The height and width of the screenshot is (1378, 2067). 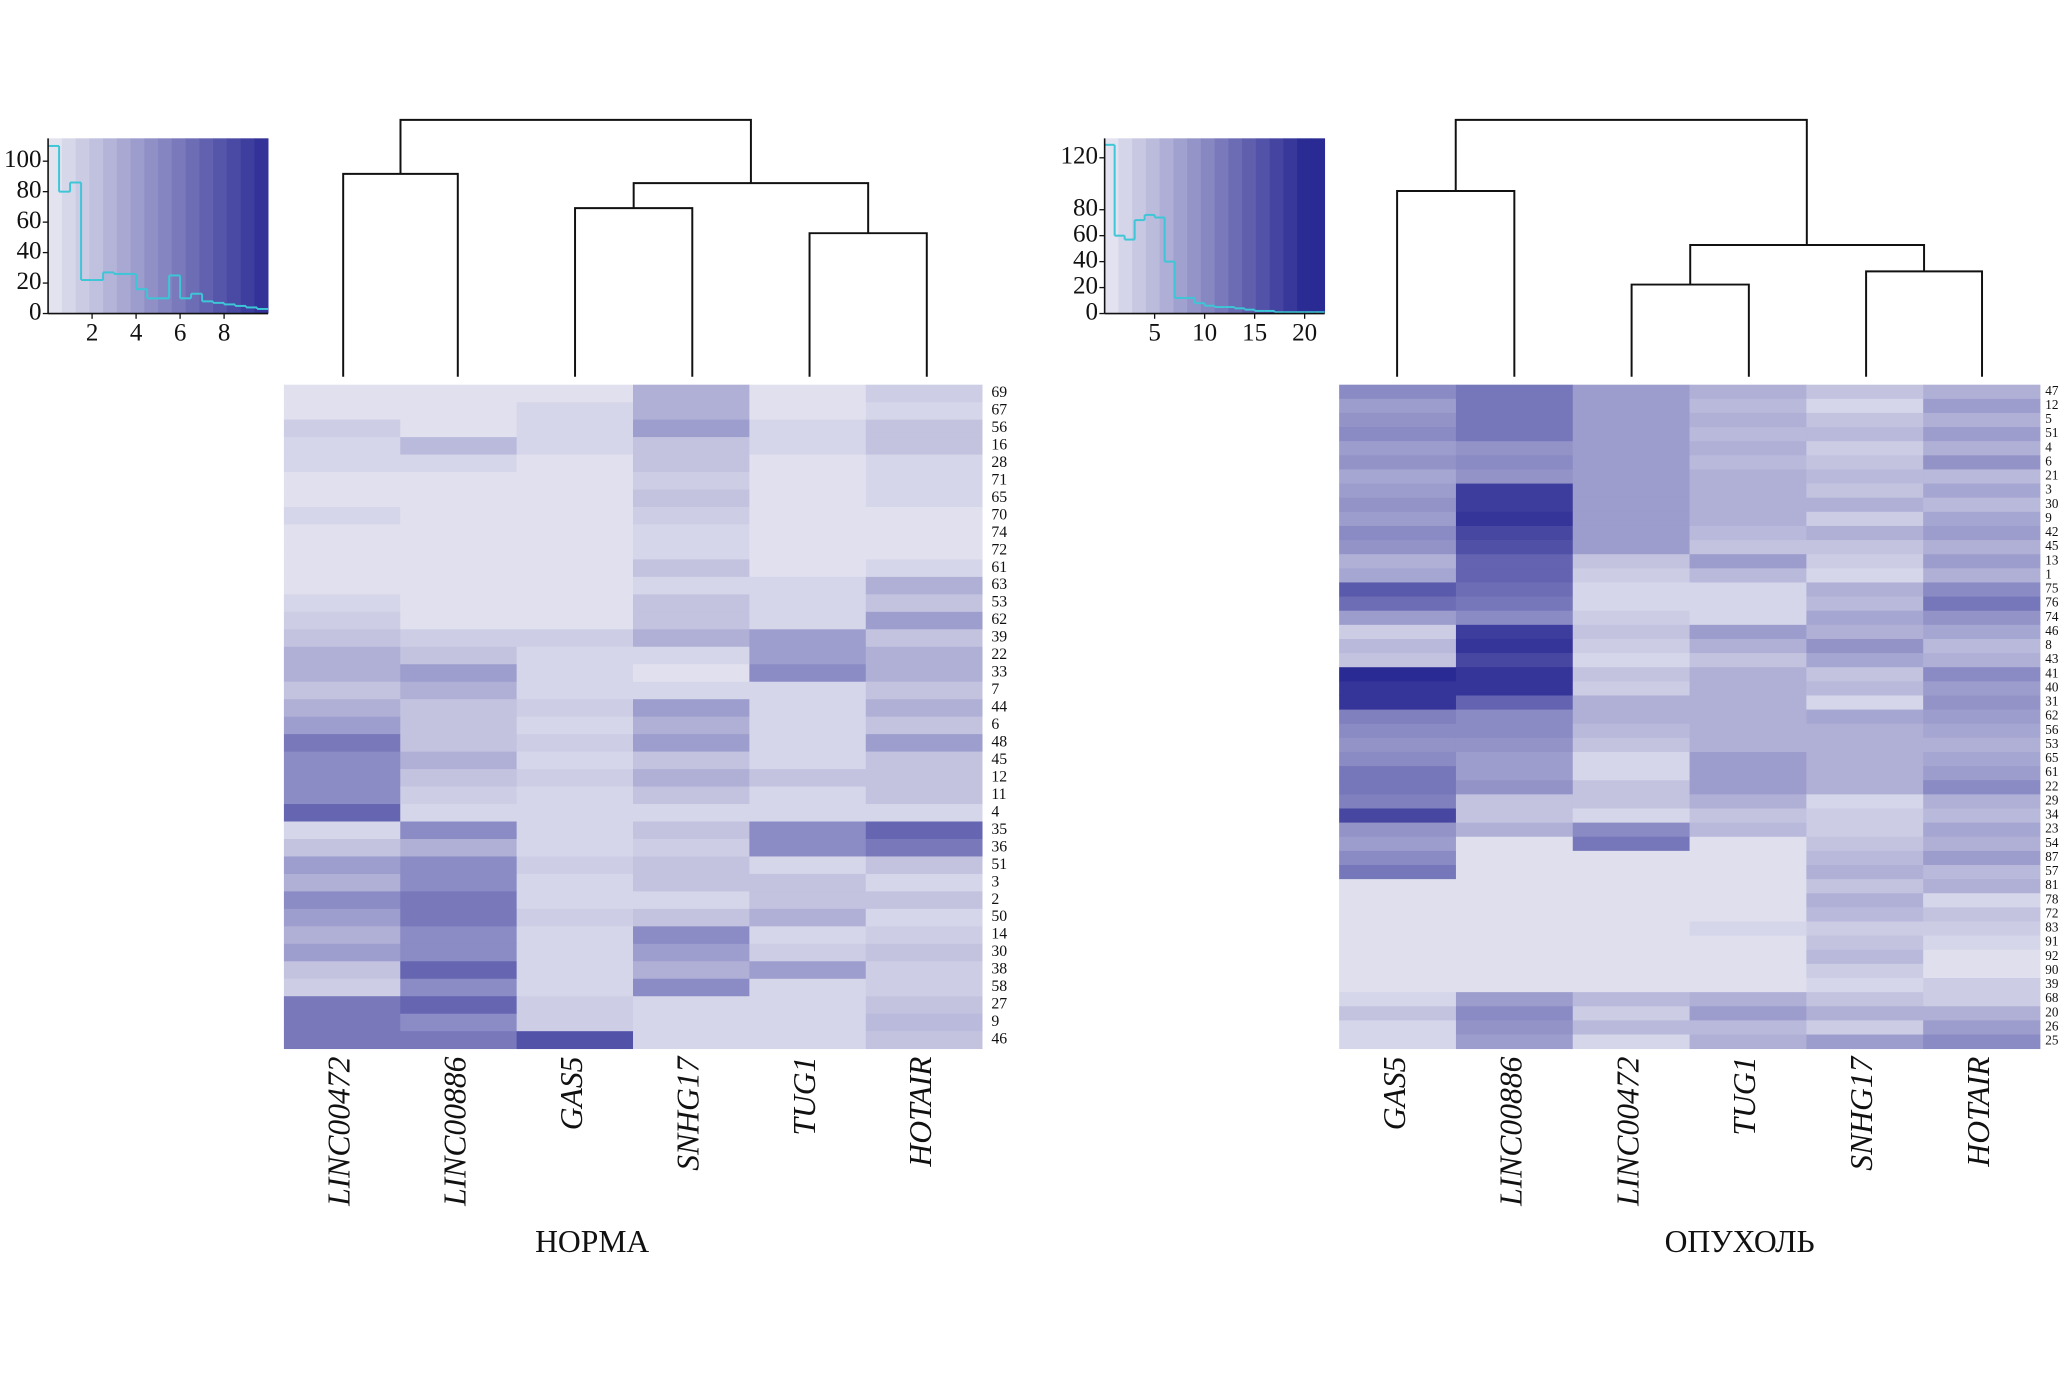 What do you see at coordinates (1627, 1131) in the screenshot?
I see `column-label: LINC00472` at bounding box center [1627, 1131].